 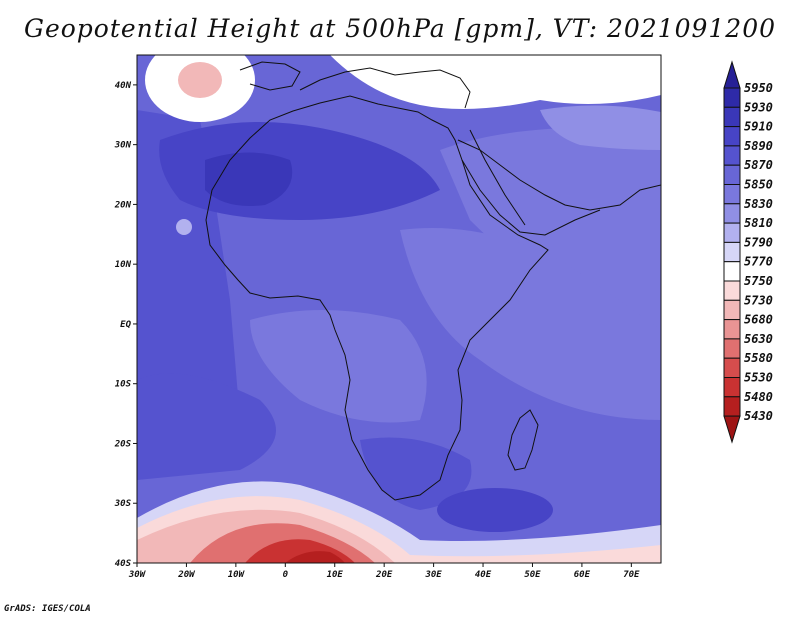 What do you see at coordinates (532, 575) in the screenshot?
I see `x-tick-label: 50E` at bounding box center [532, 575].